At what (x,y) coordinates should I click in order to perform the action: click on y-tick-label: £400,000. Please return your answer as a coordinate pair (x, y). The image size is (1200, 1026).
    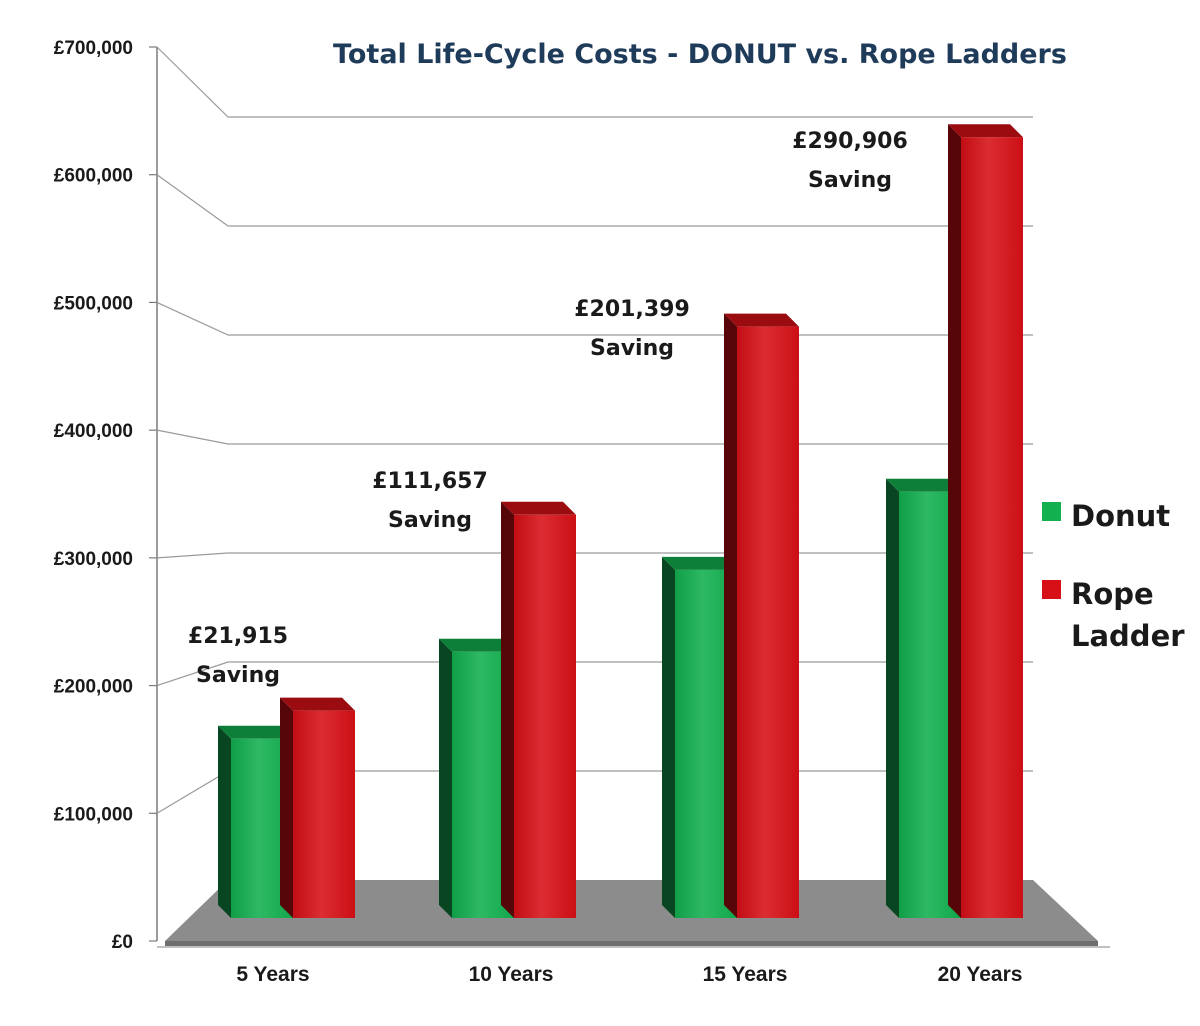
    Looking at the image, I should click on (93, 431).